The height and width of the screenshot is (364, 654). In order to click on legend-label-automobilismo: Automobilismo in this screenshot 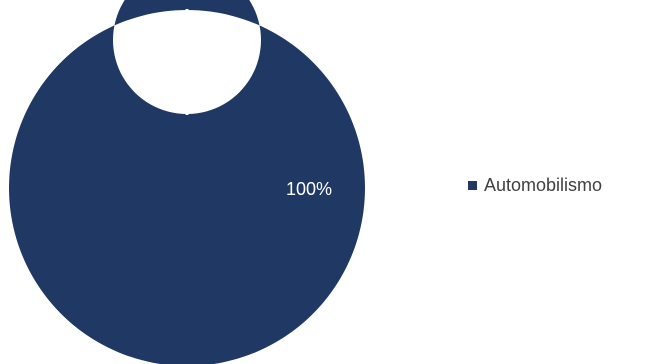, I will do `click(543, 185)`.